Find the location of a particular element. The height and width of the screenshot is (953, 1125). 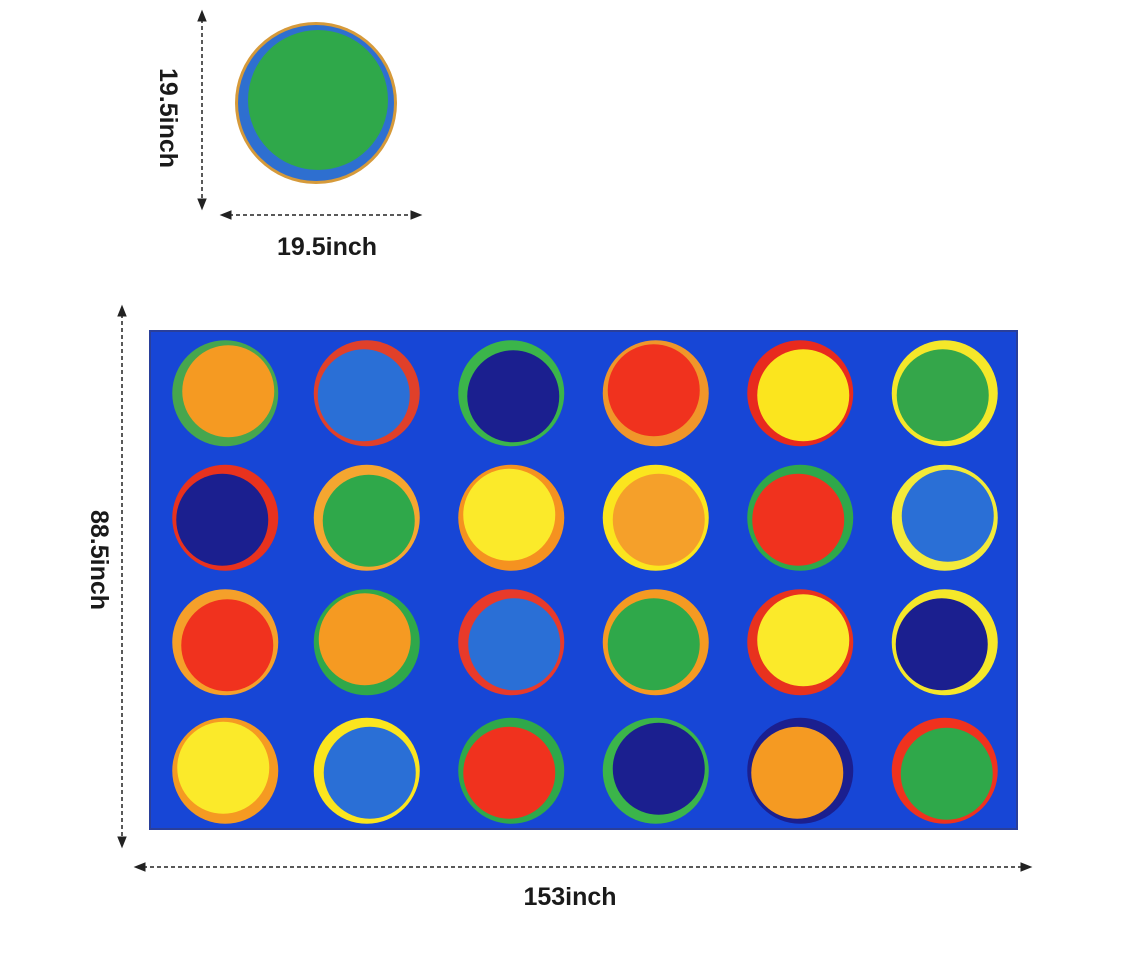

single-spot-height-label: 19.5inch is located at coordinates (168, 118).